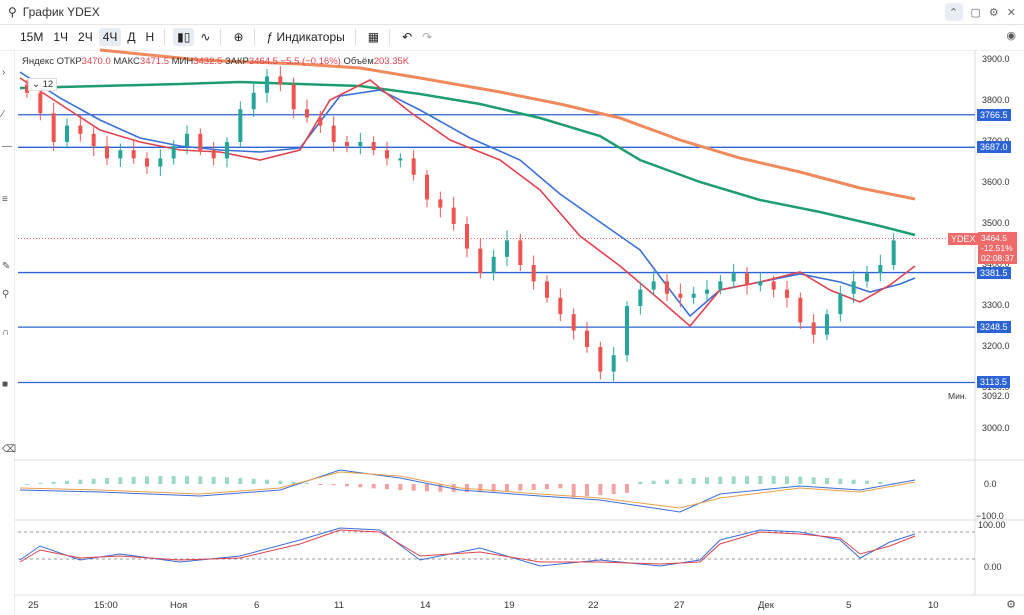 This screenshot has height=615, width=1024. I want to click on candles-icon: ▮▯, so click(184, 37).